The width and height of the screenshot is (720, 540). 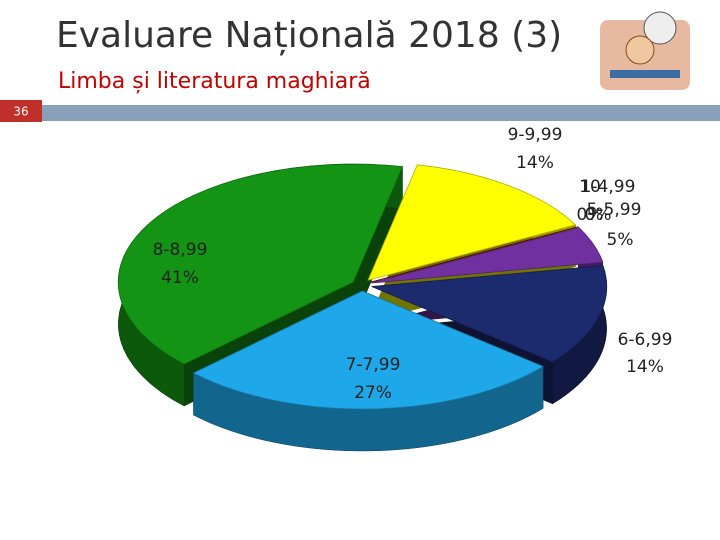 I want to click on slide-number: 36, so click(x=20, y=112).